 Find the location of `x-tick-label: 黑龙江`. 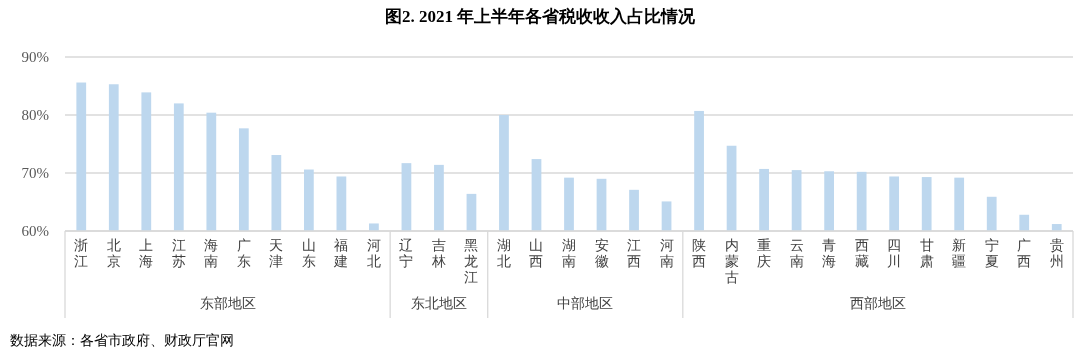

x-tick-label: 黑龙江 is located at coordinates (471, 261).